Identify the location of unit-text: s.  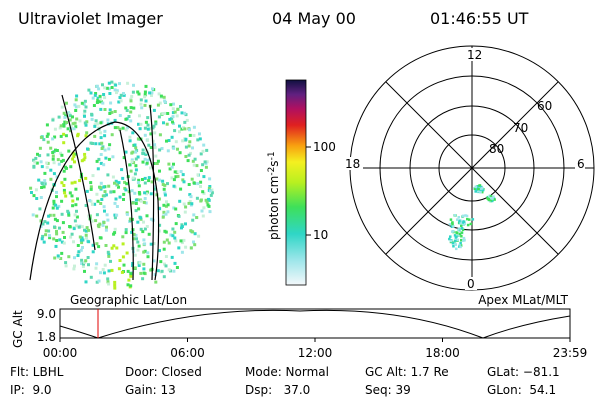
(274, 163).